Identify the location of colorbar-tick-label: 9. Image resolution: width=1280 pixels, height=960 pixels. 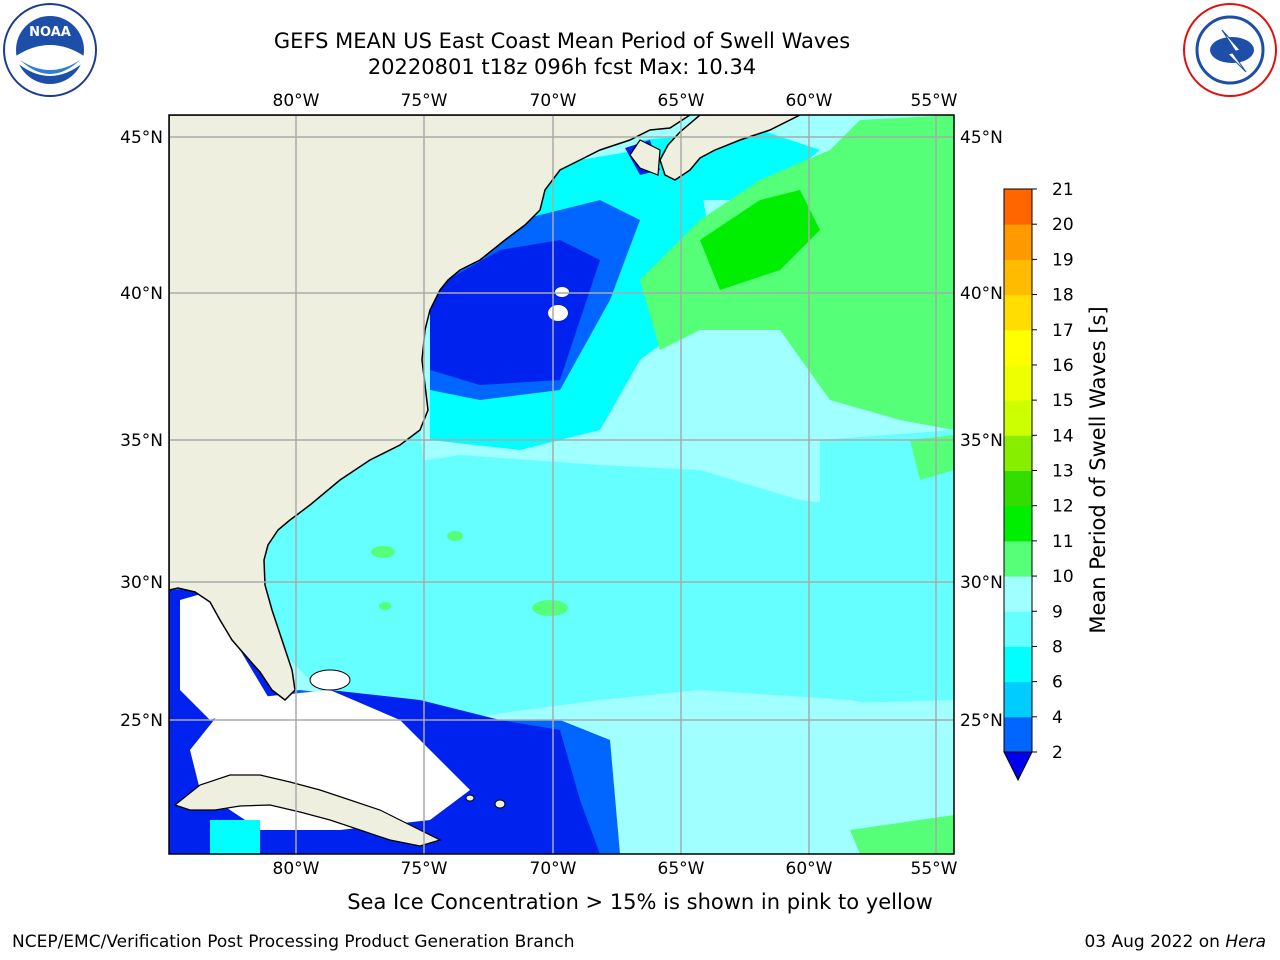
(1057, 612).